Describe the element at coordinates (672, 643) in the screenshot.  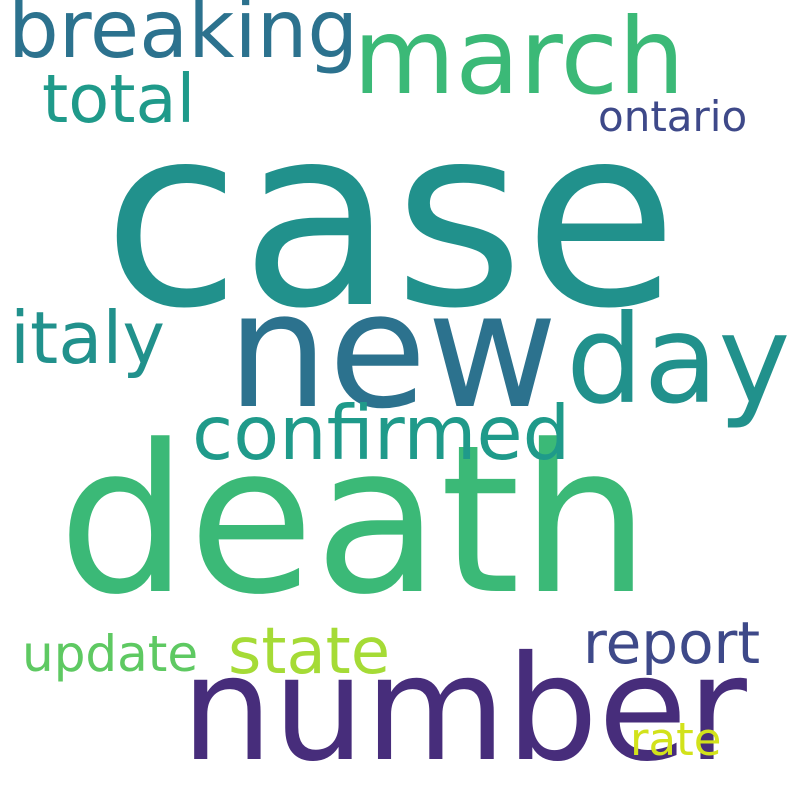
I see `word-report: report` at that location.